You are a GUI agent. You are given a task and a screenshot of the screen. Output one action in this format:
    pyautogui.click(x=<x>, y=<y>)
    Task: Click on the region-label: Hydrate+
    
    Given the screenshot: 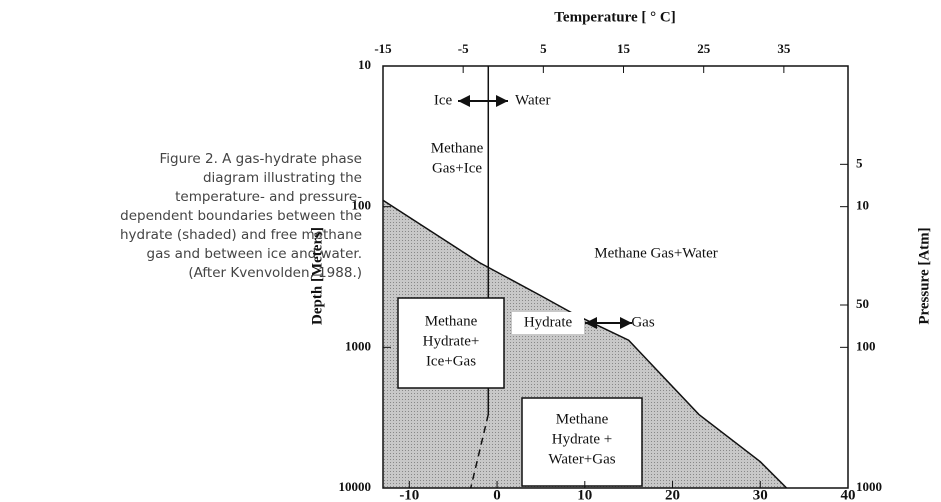 What is the action you would take?
    pyautogui.click(x=451, y=341)
    